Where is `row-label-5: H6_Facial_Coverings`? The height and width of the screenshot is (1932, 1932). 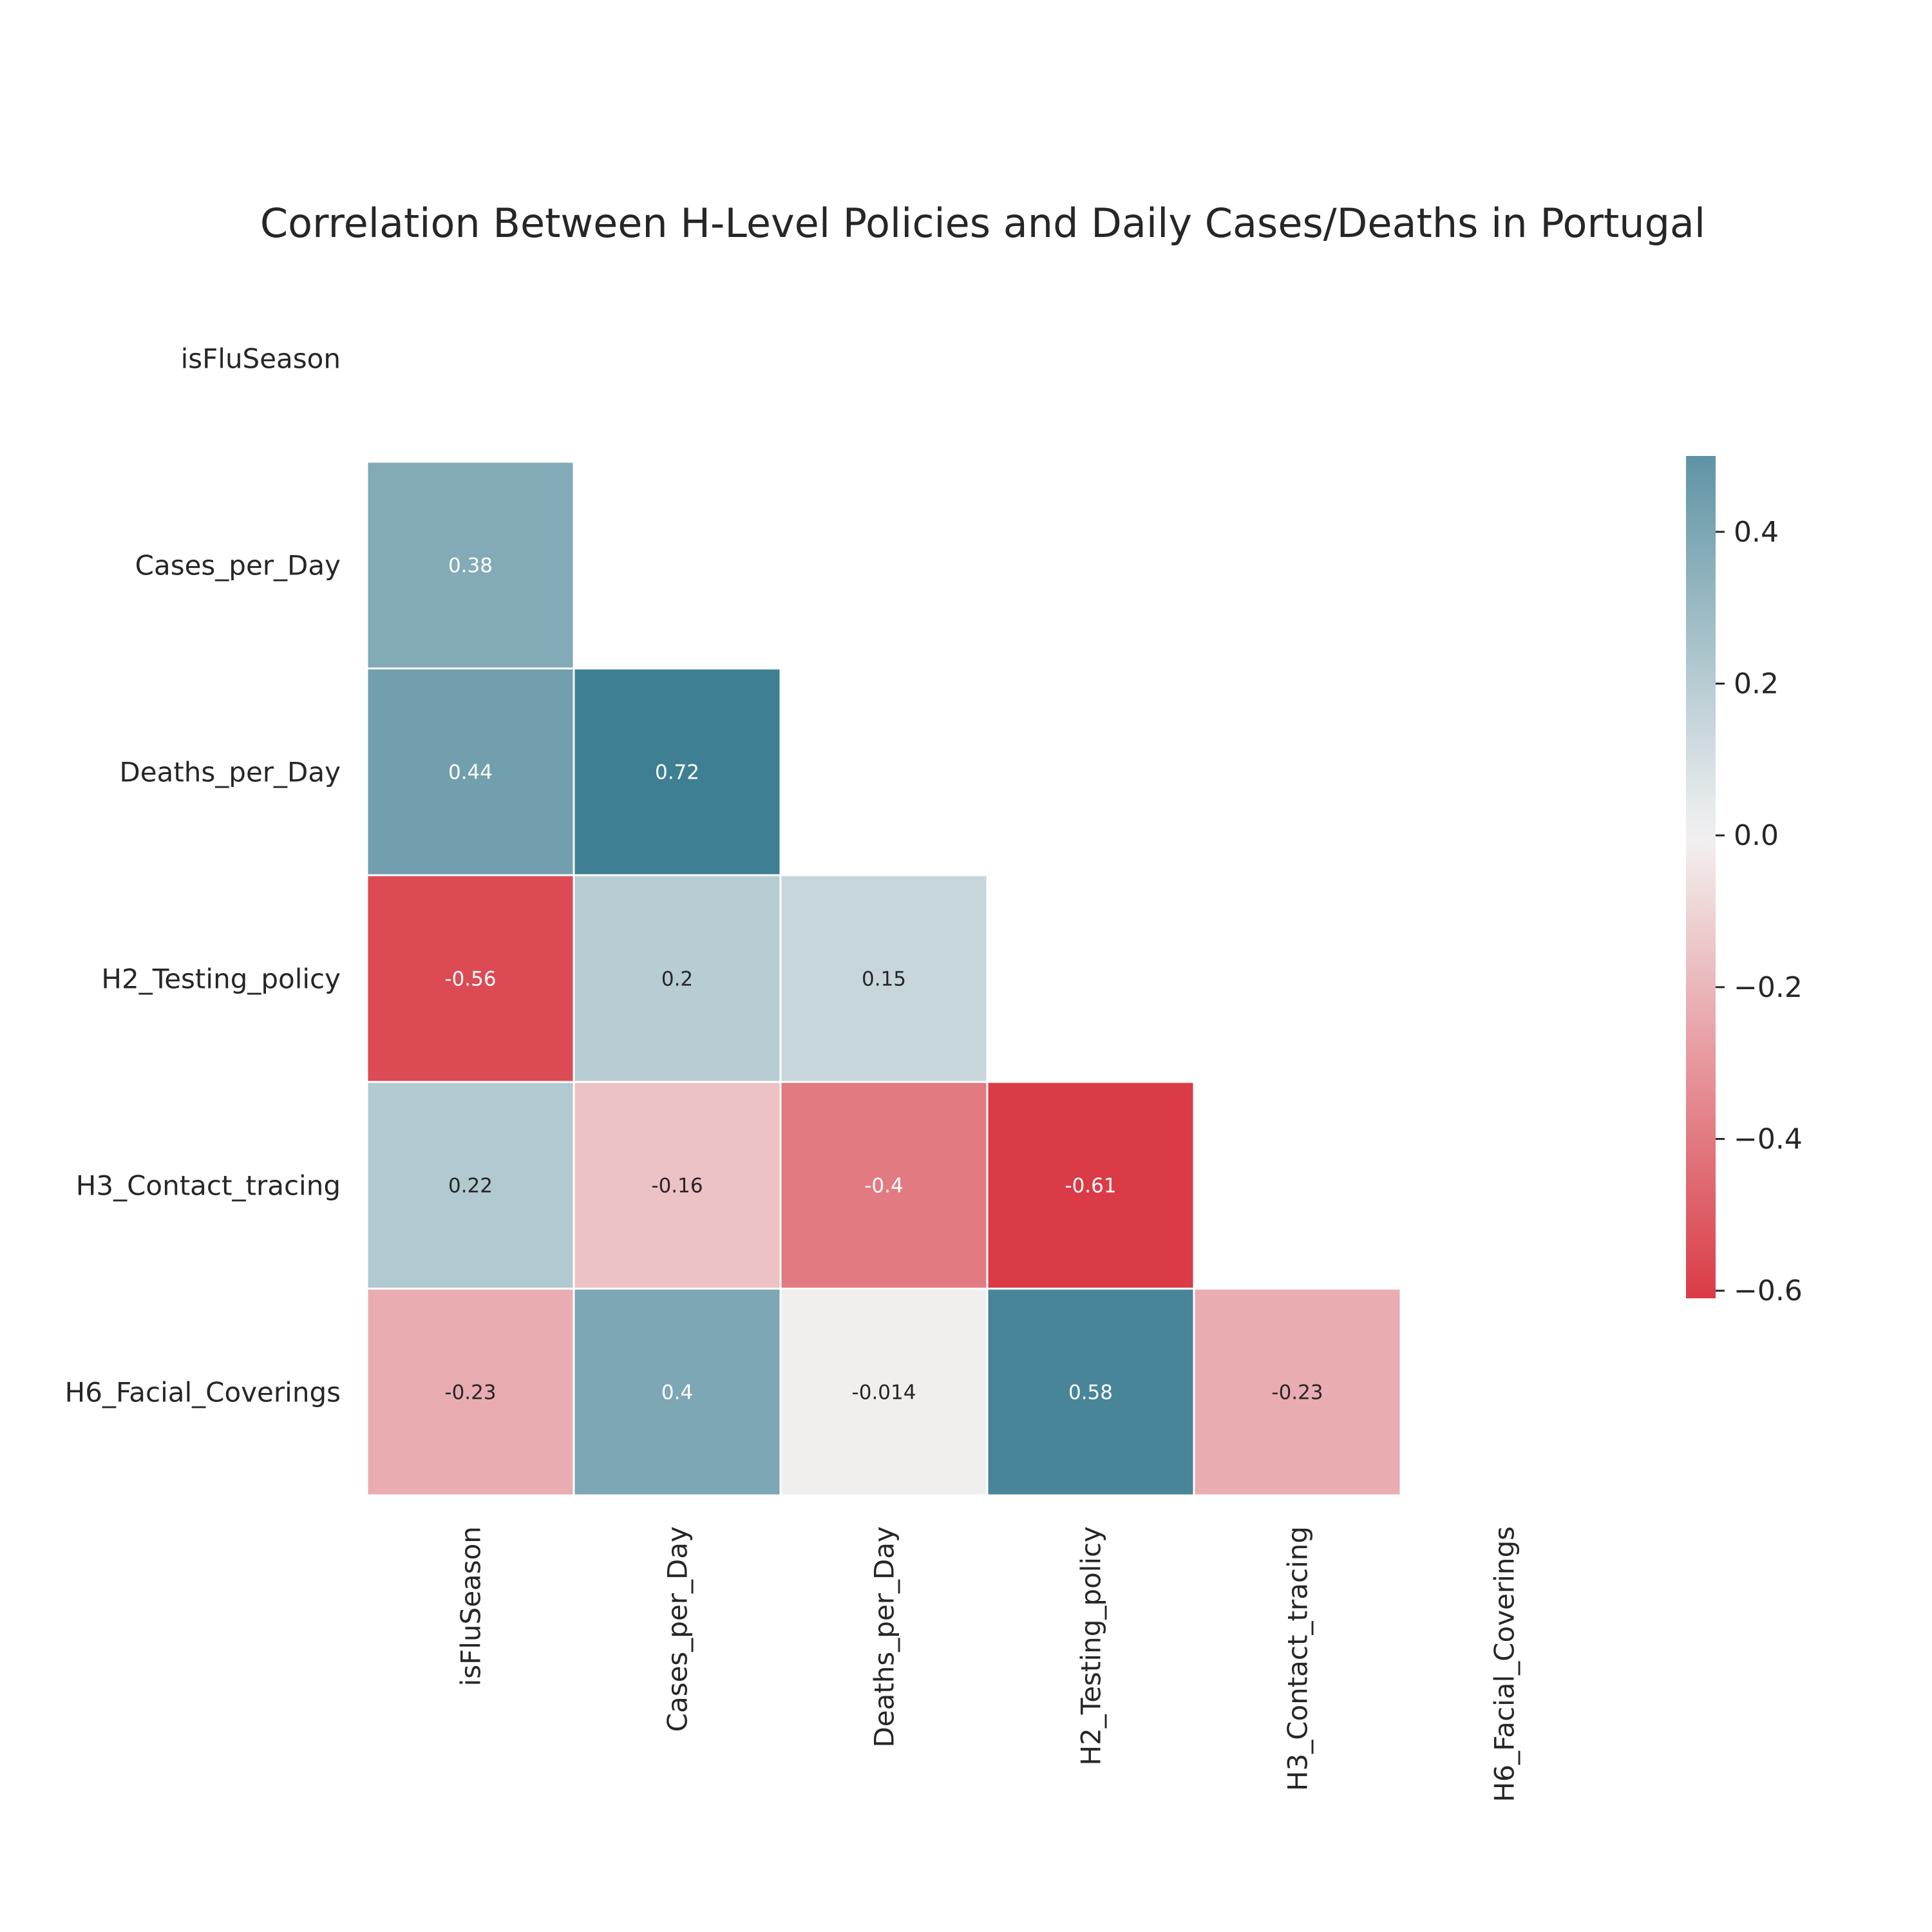 row-label-5: H6_Facial_Coverings is located at coordinates (203, 1393).